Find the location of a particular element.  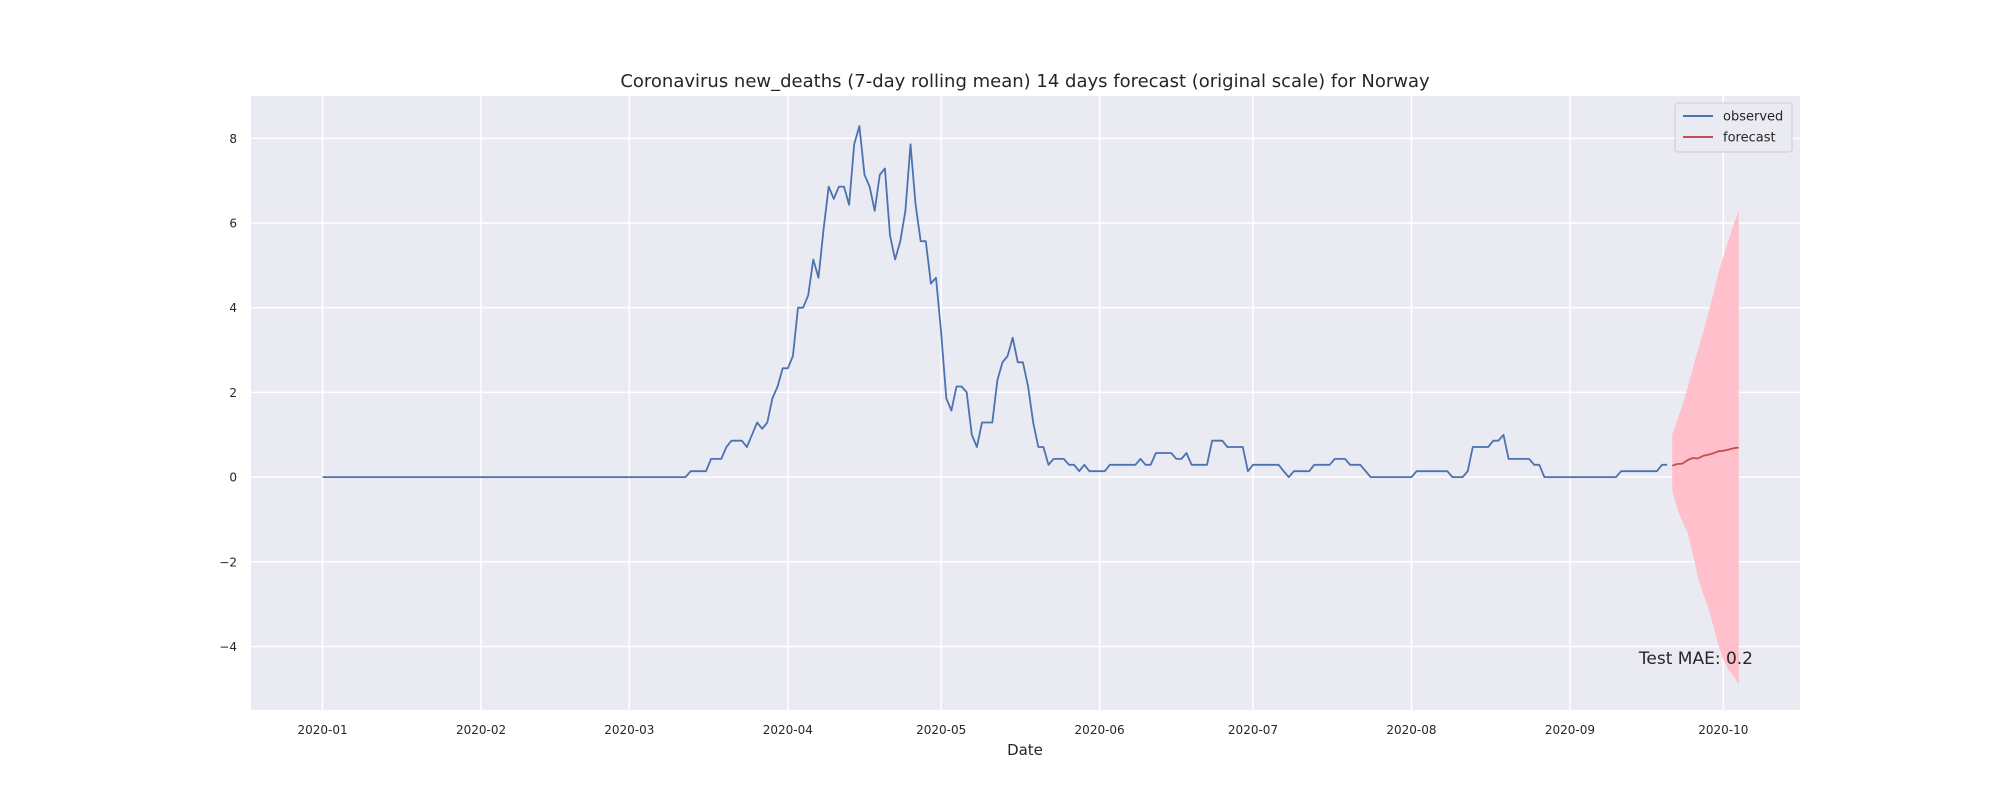

y-tick-label: −4 is located at coordinates (228, 647).